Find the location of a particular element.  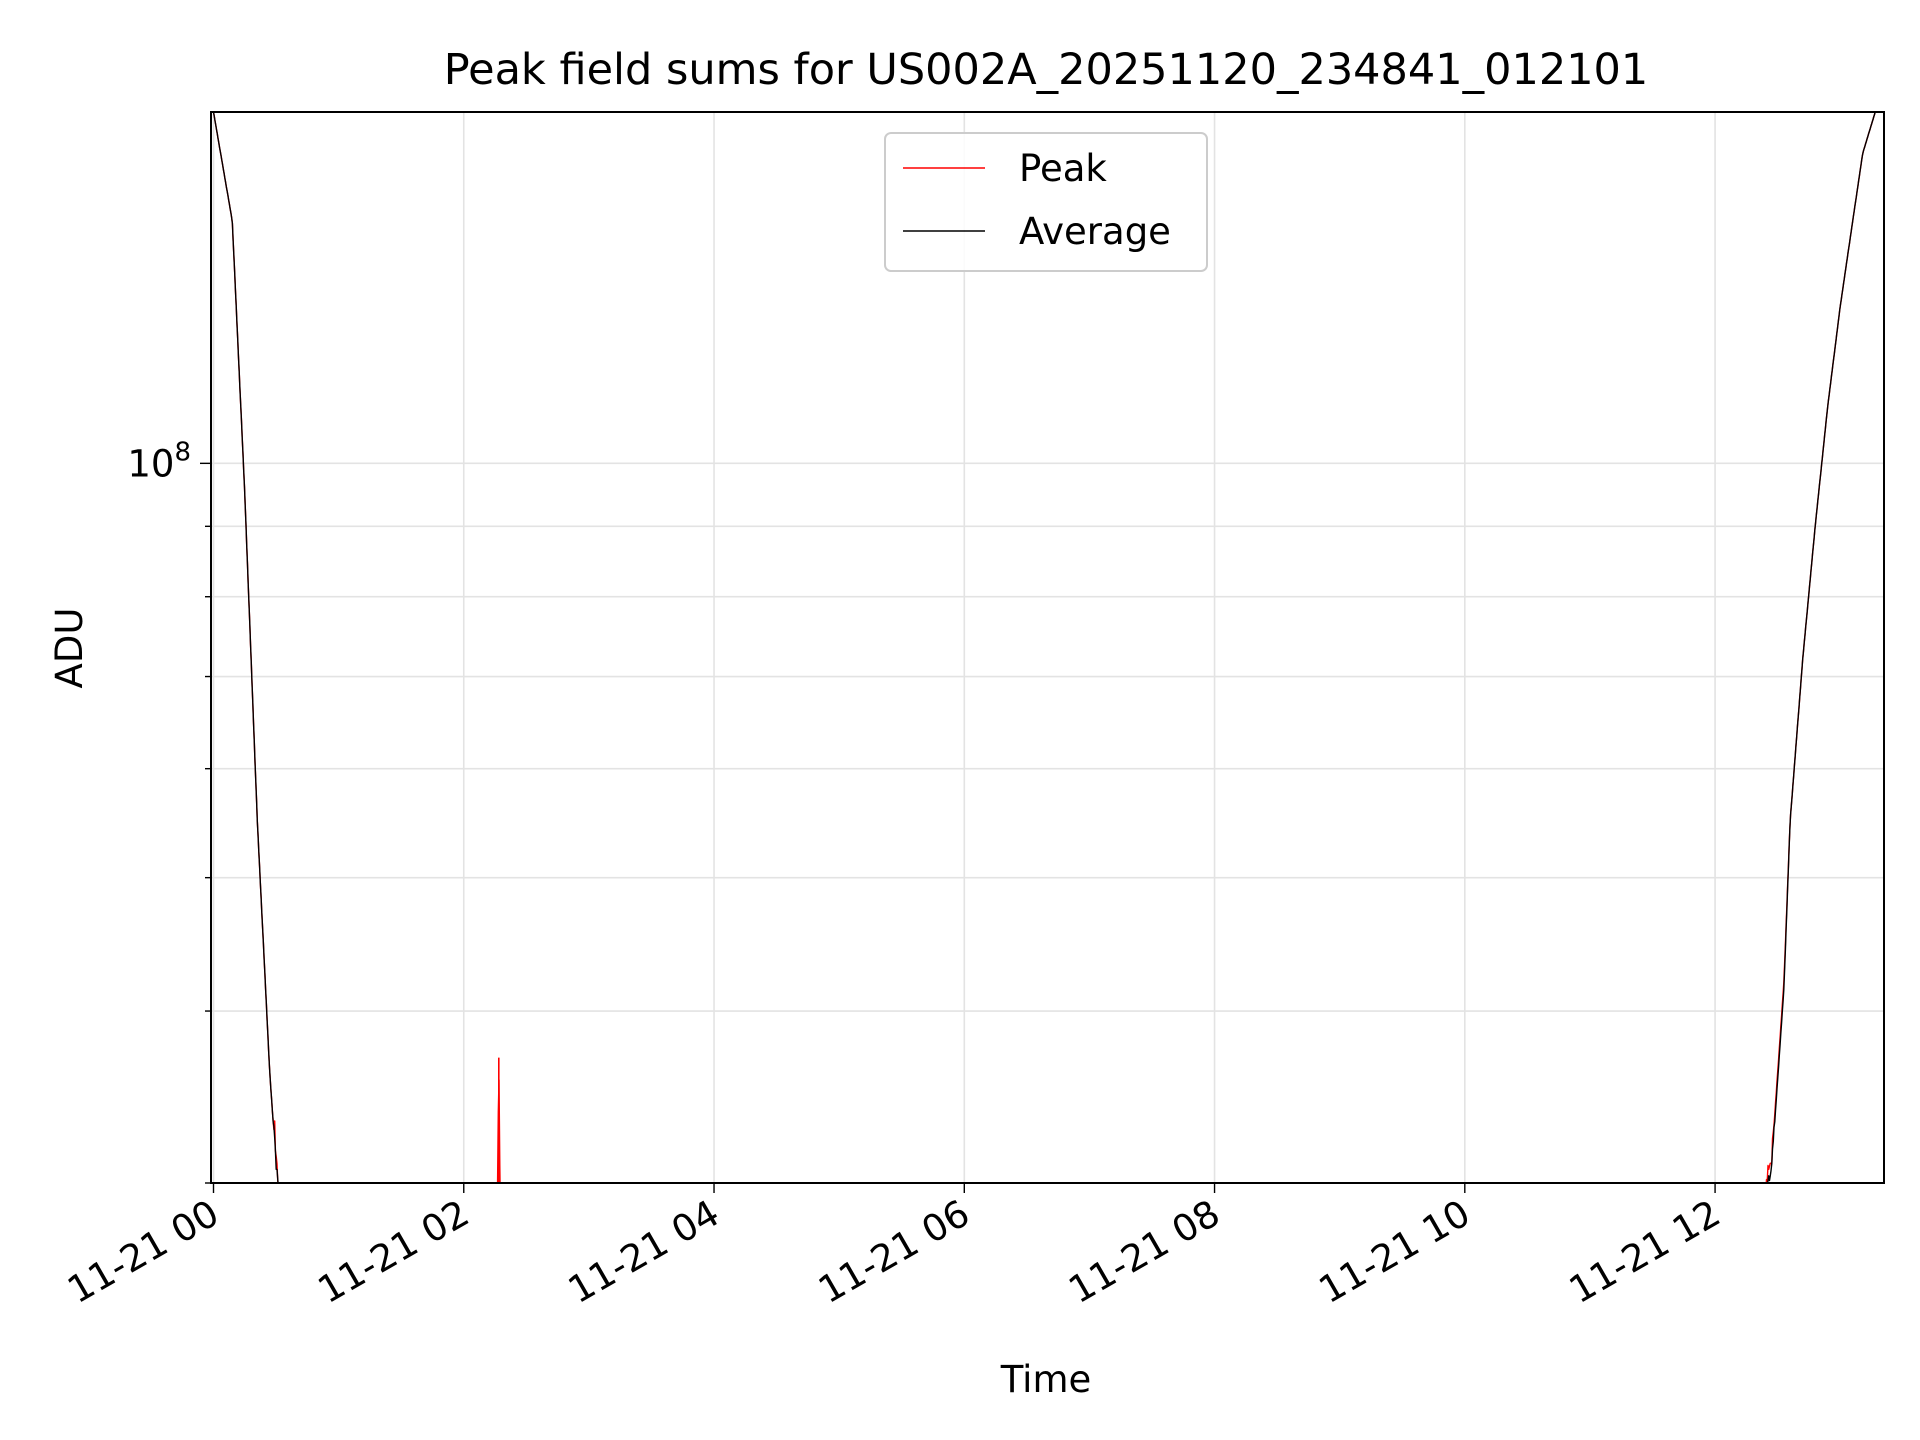

legend: Peak Average is located at coordinates (1046, 202).